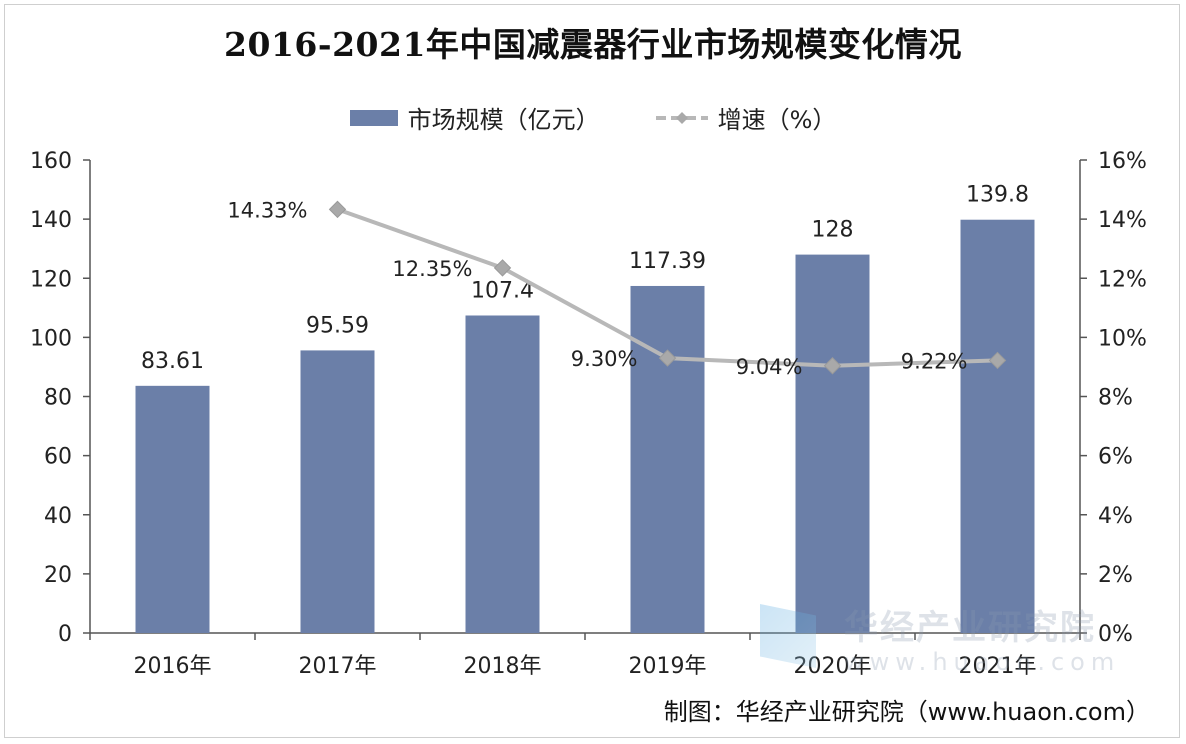 The image size is (1186, 744). I want to click on chart-title: 2016-2021年中国减震器行业市场规模变化情况, so click(593, 44).